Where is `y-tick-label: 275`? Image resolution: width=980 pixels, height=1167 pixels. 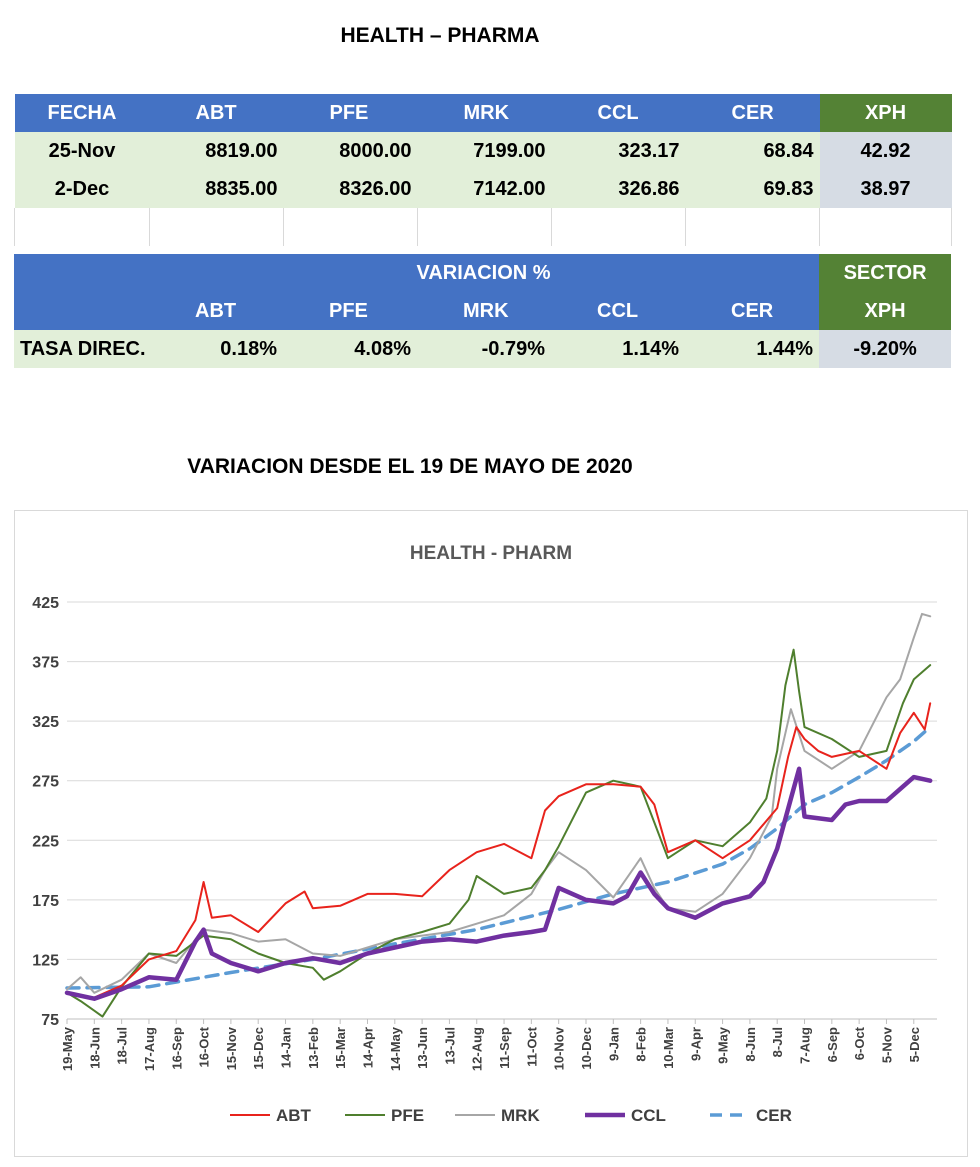
y-tick-label: 275 is located at coordinates (45, 782).